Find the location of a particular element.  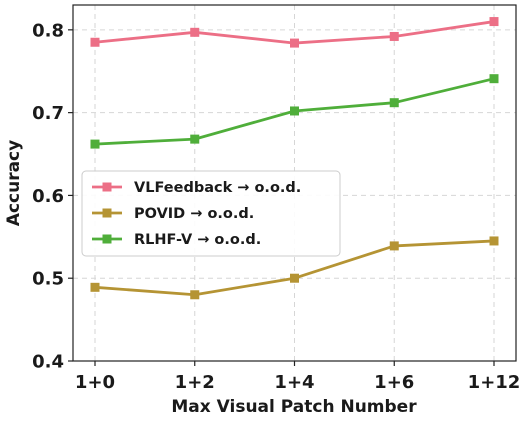

x-tick-label: 1+12 is located at coordinates (494, 382).